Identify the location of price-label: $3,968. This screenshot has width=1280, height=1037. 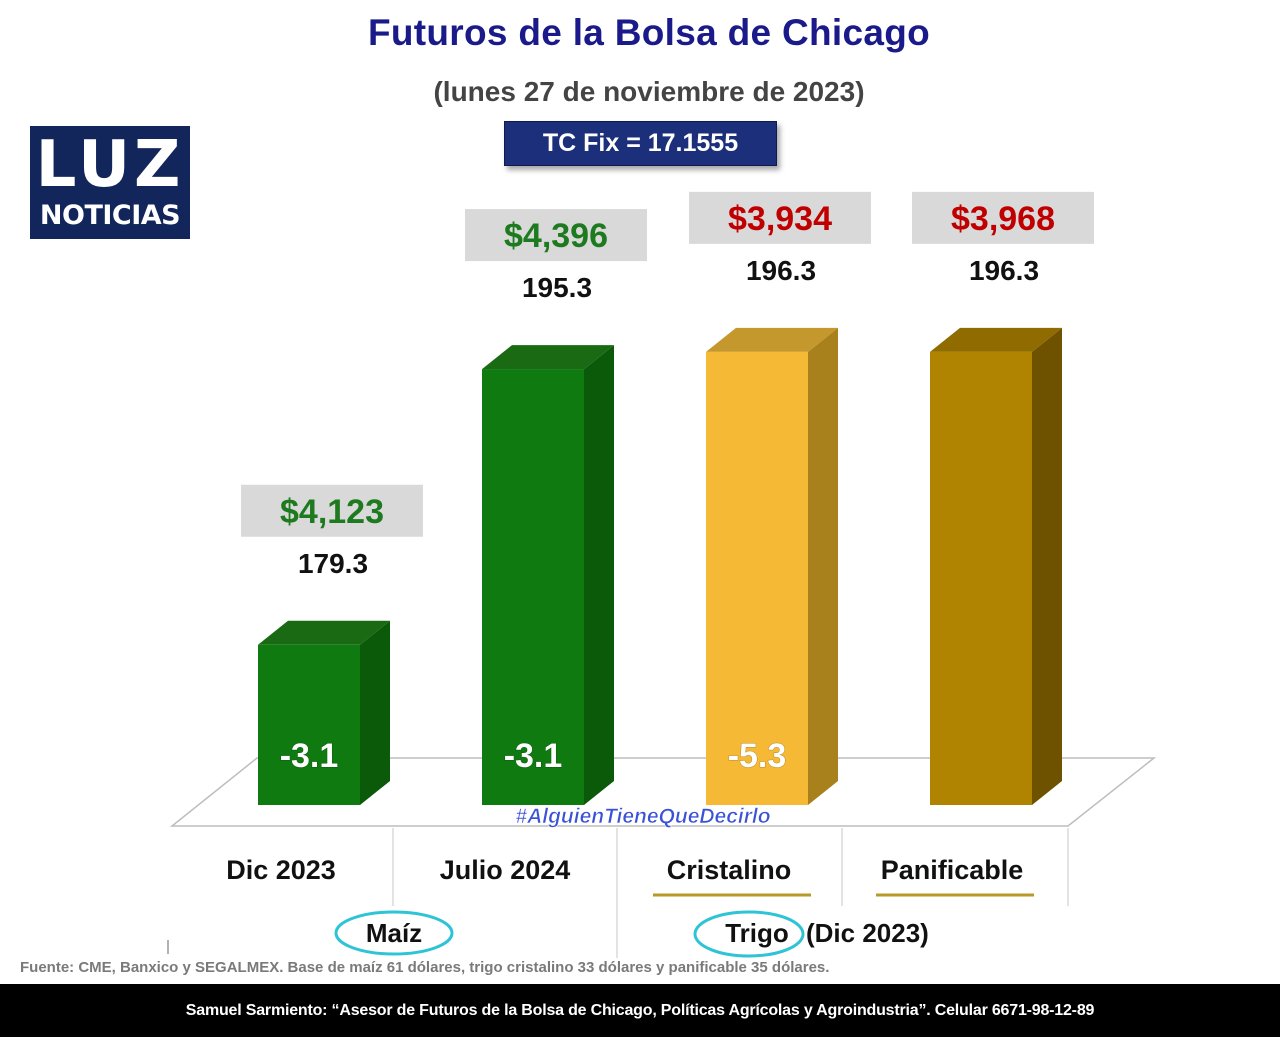
(1003, 219).